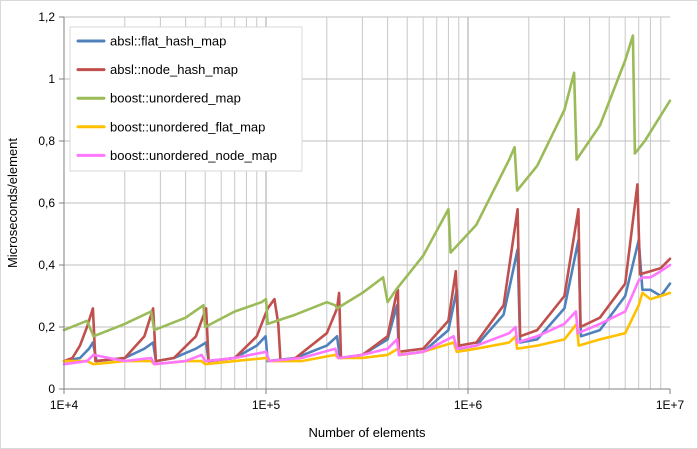 This screenshot has height=449, width=698. What do you see at coordinates (51, 389) in the screenshot?
I see `y-tick-label: 0` at bounding box center [51, 389].